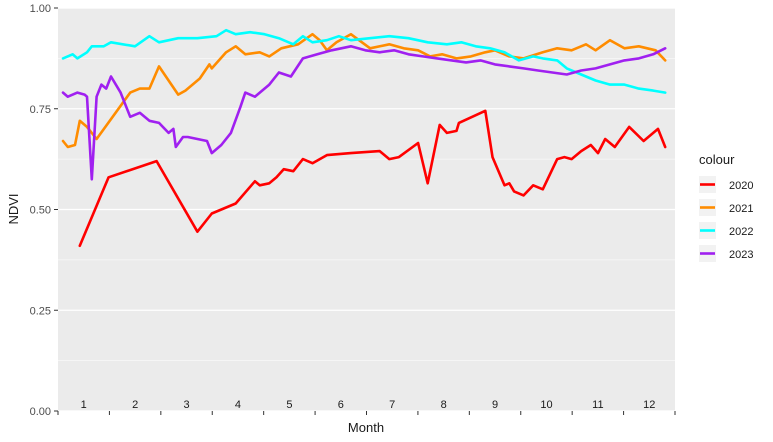 The image size is (773, 442). Describe the element at coordinates (741, 186) in the screenshot. I see `legend-label: 2020` at that location.